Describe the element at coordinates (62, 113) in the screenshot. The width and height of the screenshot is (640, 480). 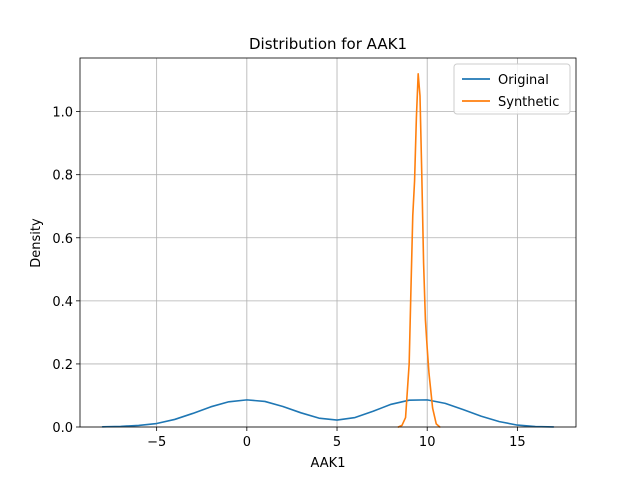
I see `y-tick-label: 1.0` at that location.